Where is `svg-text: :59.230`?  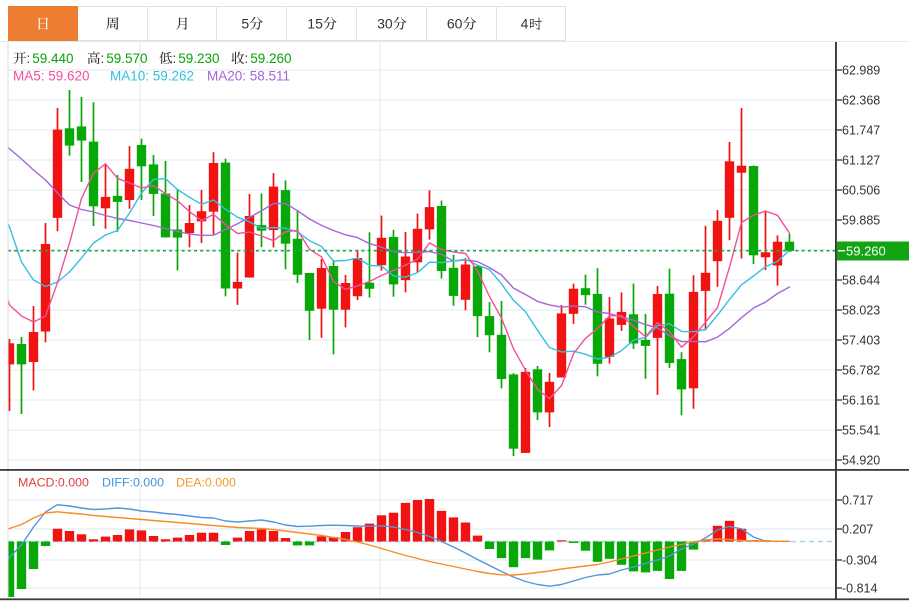 svg-text: :59.230 is located at coordinates (196, 58).